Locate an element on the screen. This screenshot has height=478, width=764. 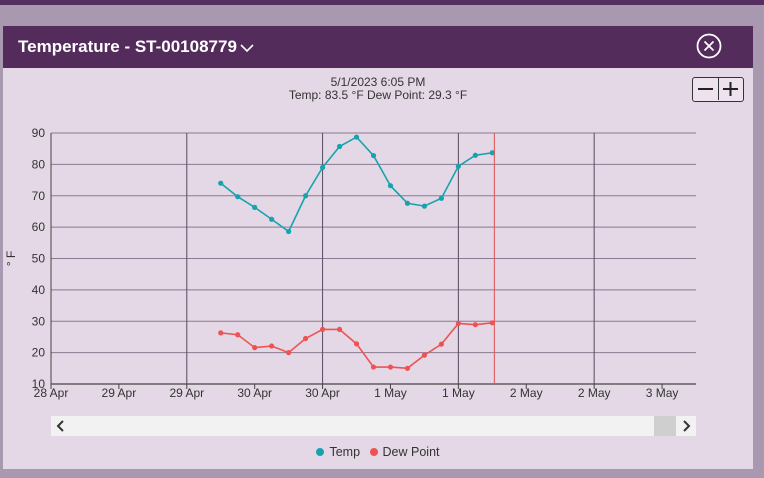
scrollbar-thumb is located at coordinates (665, 426).